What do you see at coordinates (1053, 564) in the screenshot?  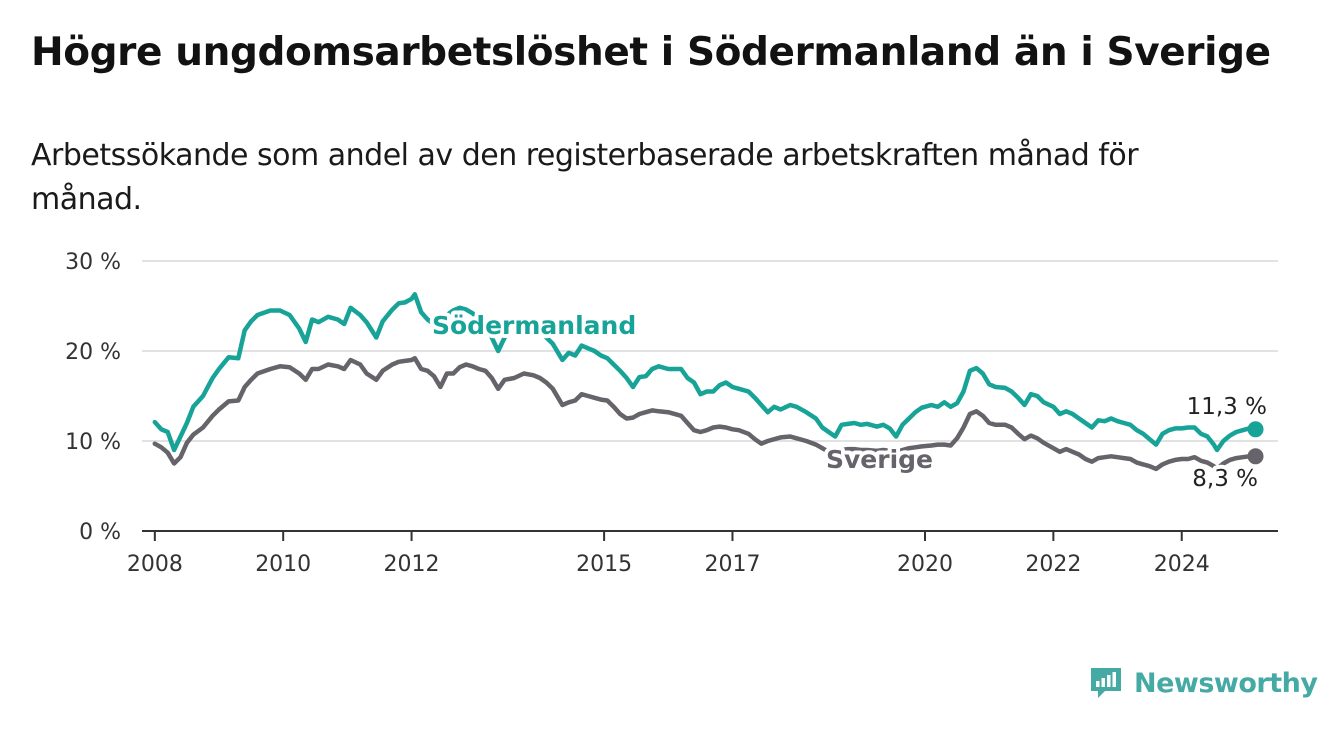 I see `x-tick-label: 2022` at bounding box center [1053, 564].